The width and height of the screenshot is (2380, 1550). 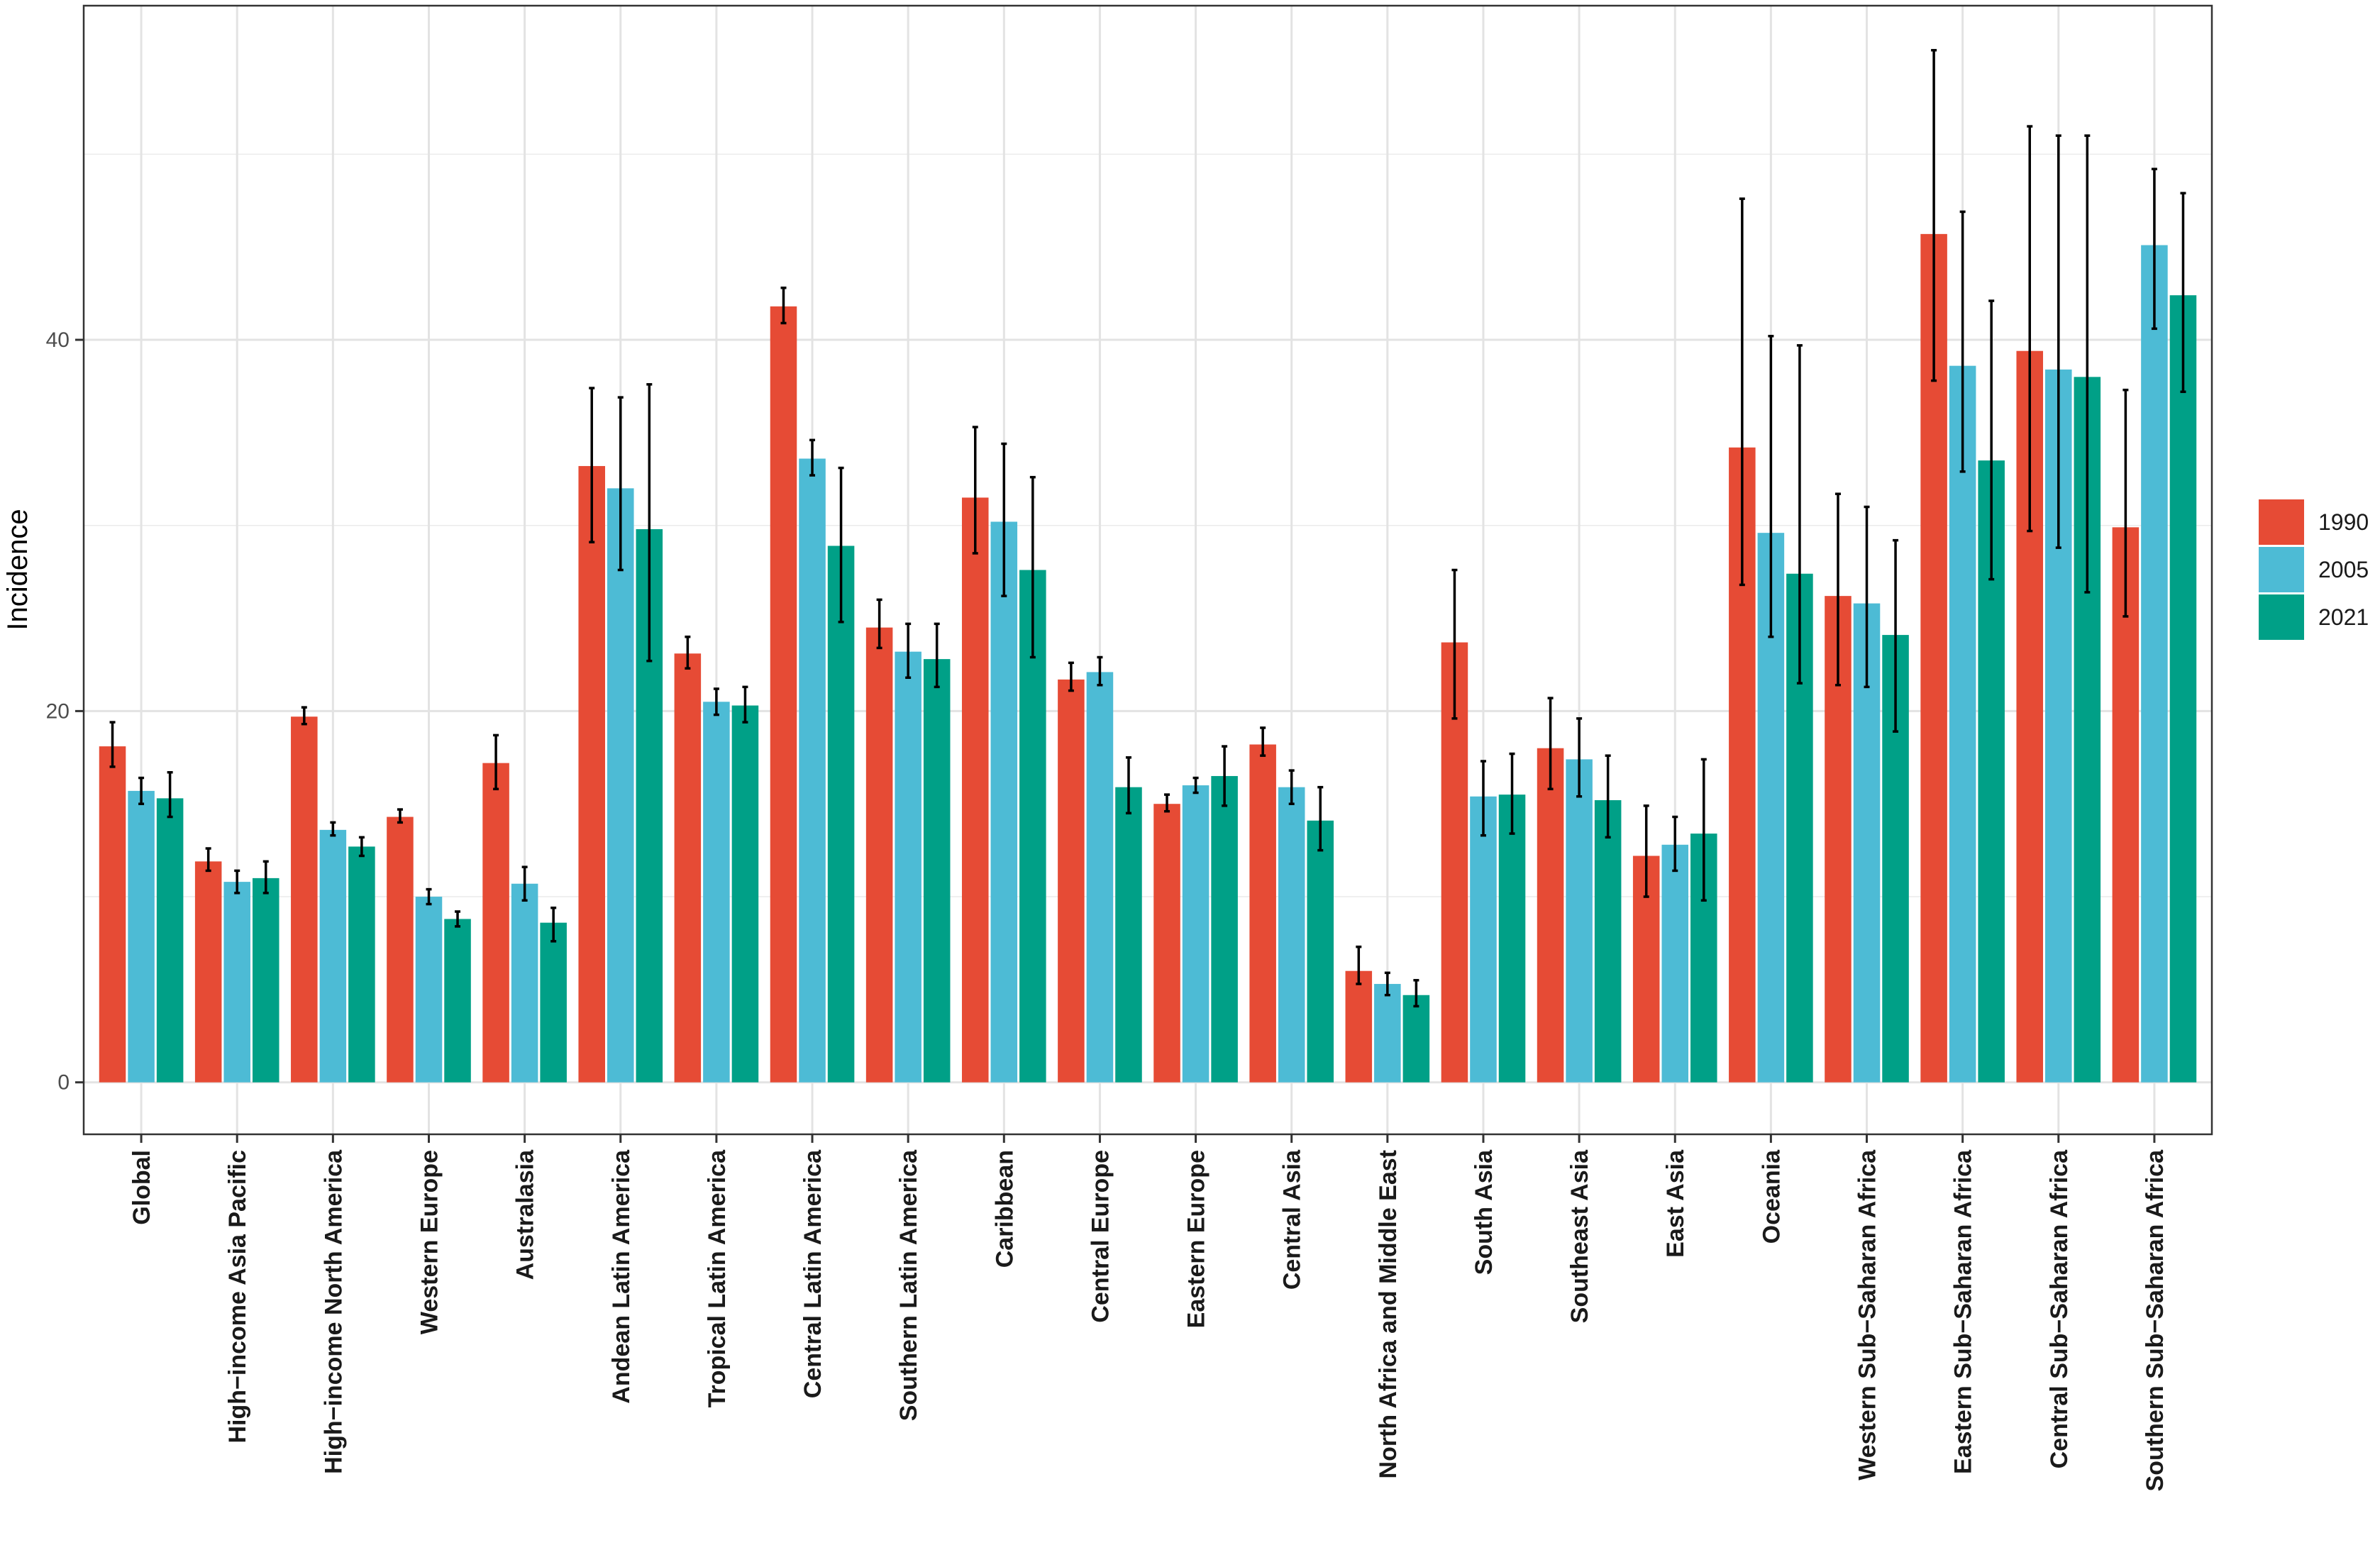 I want to click on x-tick-label: North Africa and Middle East, so click(x=1389, y=1314).